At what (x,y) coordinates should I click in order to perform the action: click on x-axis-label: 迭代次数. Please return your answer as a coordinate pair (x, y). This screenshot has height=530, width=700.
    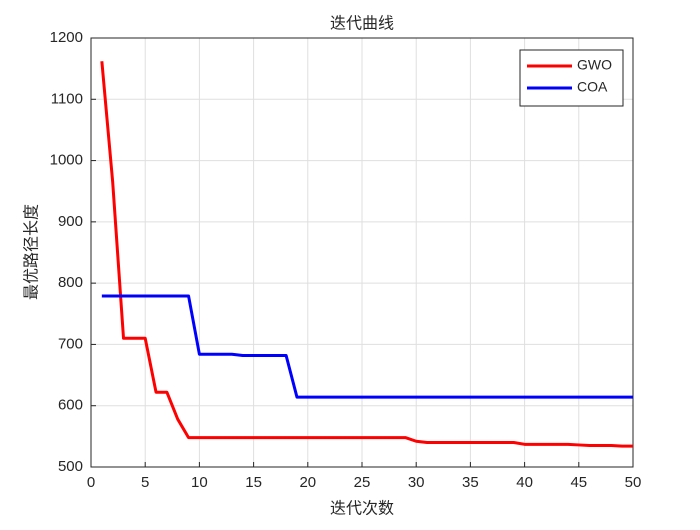
    Looking at the image, I should click on (362, 508).